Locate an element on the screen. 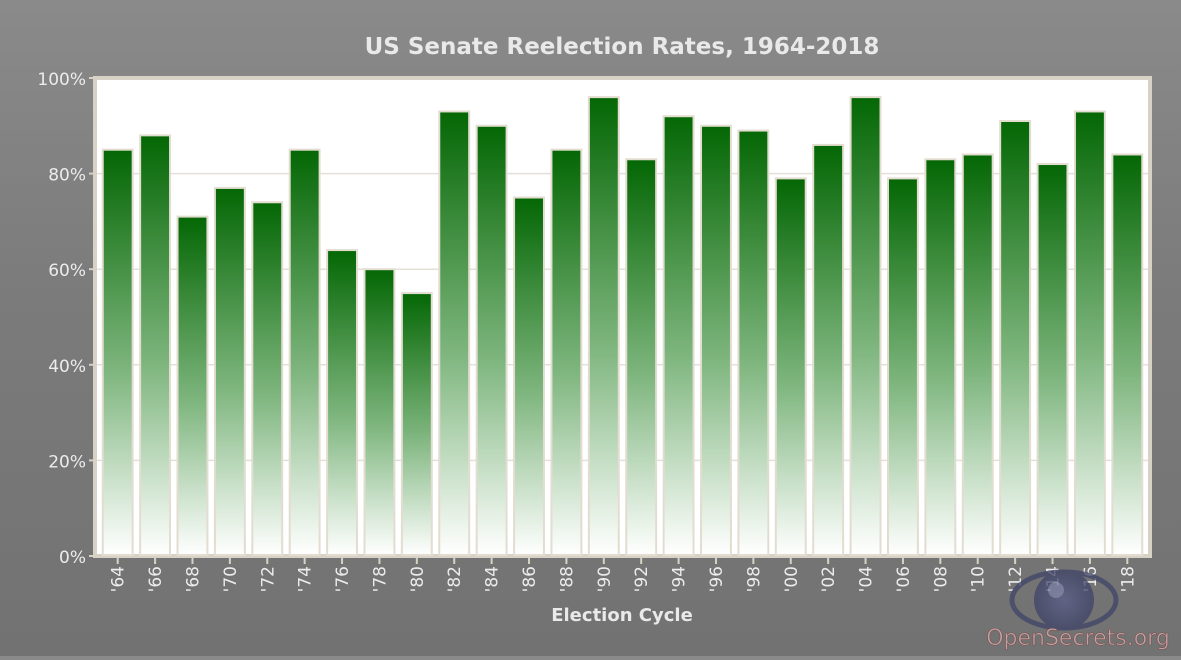  x-axis-label: Election Cycle is located at coordinates (622, 615).